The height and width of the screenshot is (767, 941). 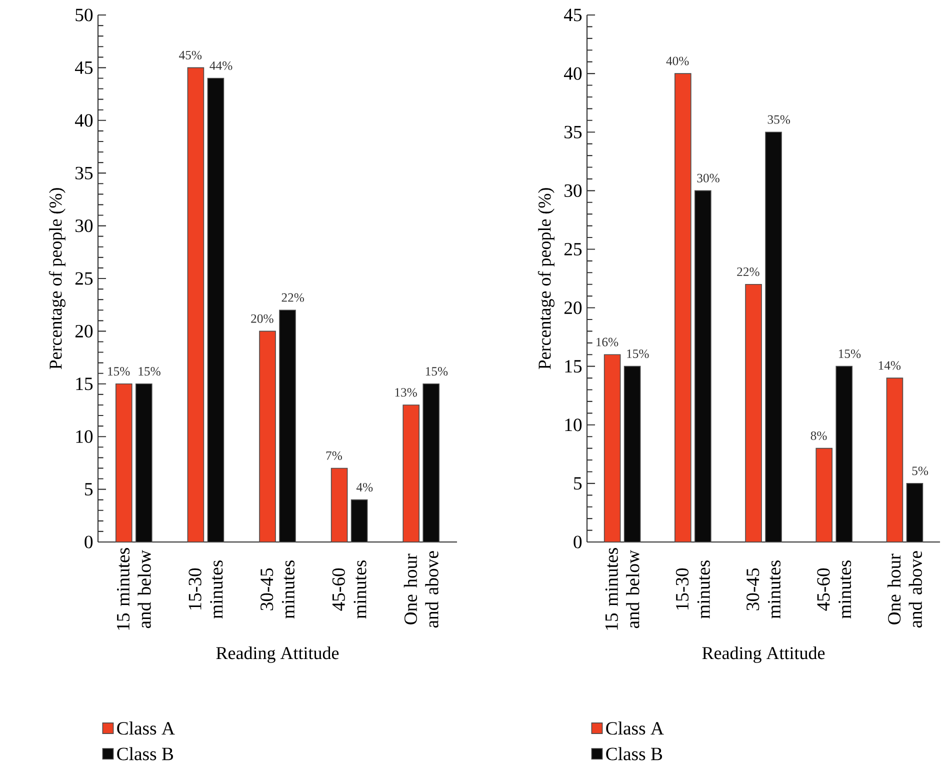 What do you see at coordinates (364, 487) in the screenshot?
I see `data-label: 4%` at bounding box center [364, 487].